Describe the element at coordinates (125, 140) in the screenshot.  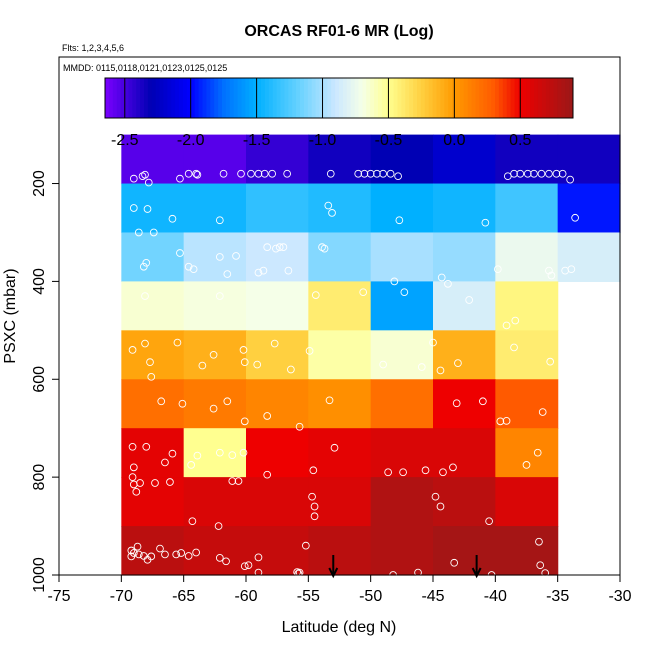
I see `colorbar-tick-label: -2.5` at that location.